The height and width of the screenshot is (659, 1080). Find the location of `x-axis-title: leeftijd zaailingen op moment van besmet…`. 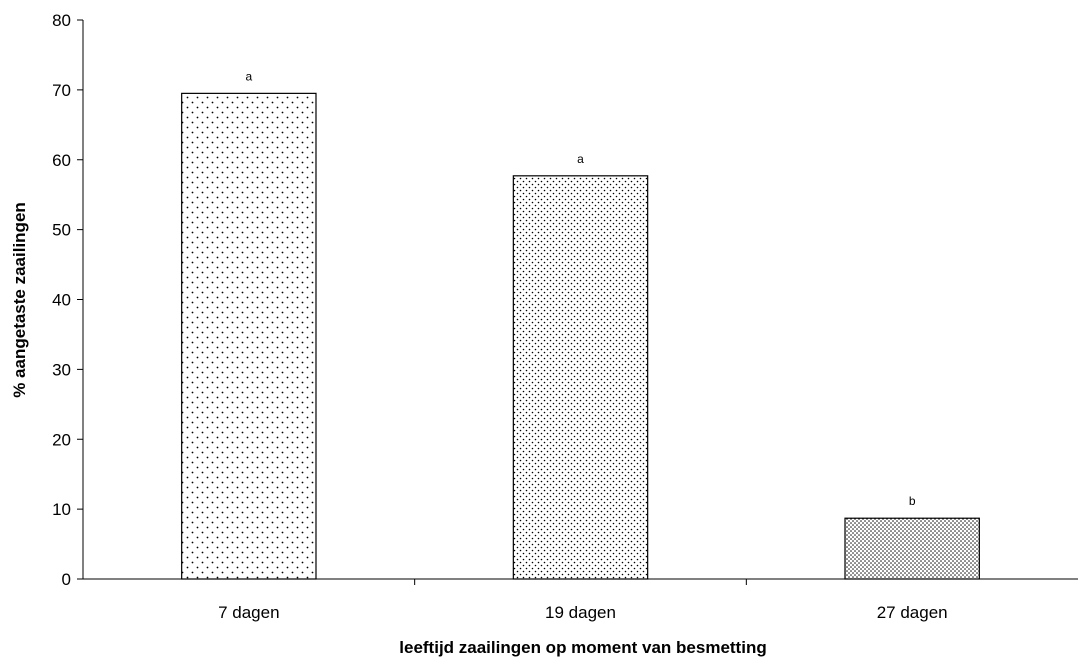

x-axis-title: leeftijd zaailingen op moment van besmet… is located at coordinates (582, 647).